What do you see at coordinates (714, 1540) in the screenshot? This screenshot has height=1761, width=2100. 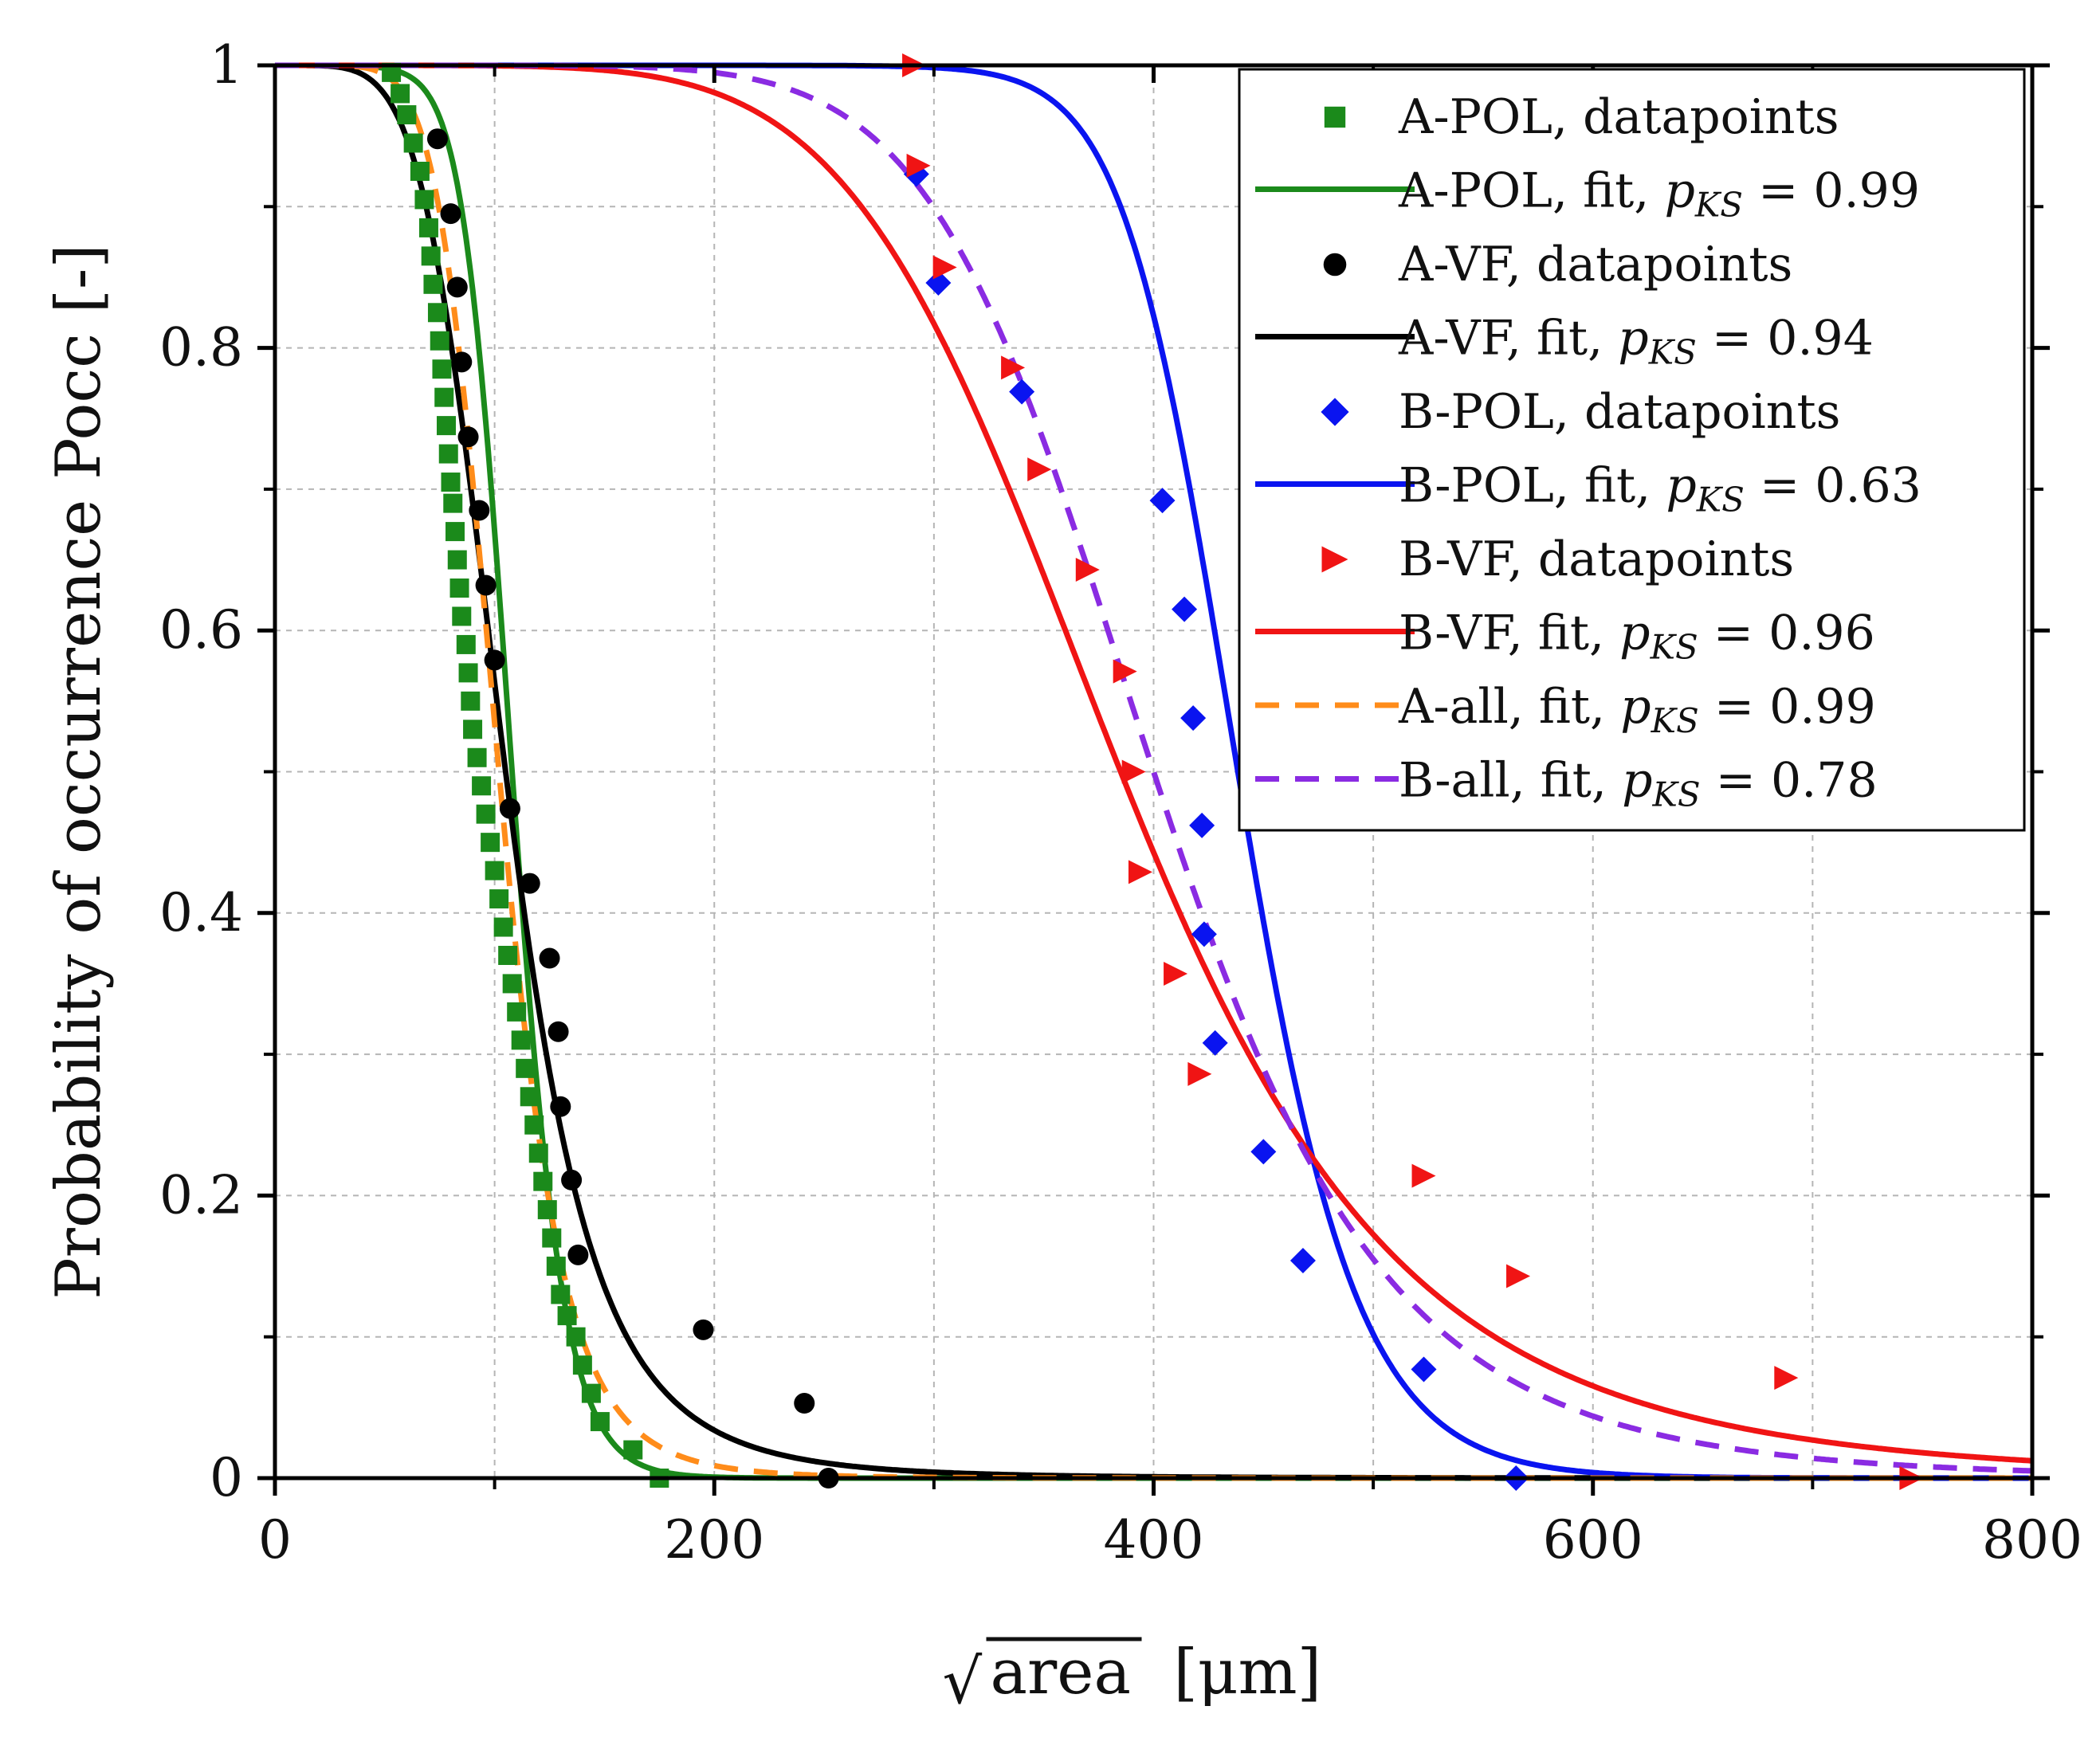 I see `x-tick-label: 200` at bounding box center [714, 1540].